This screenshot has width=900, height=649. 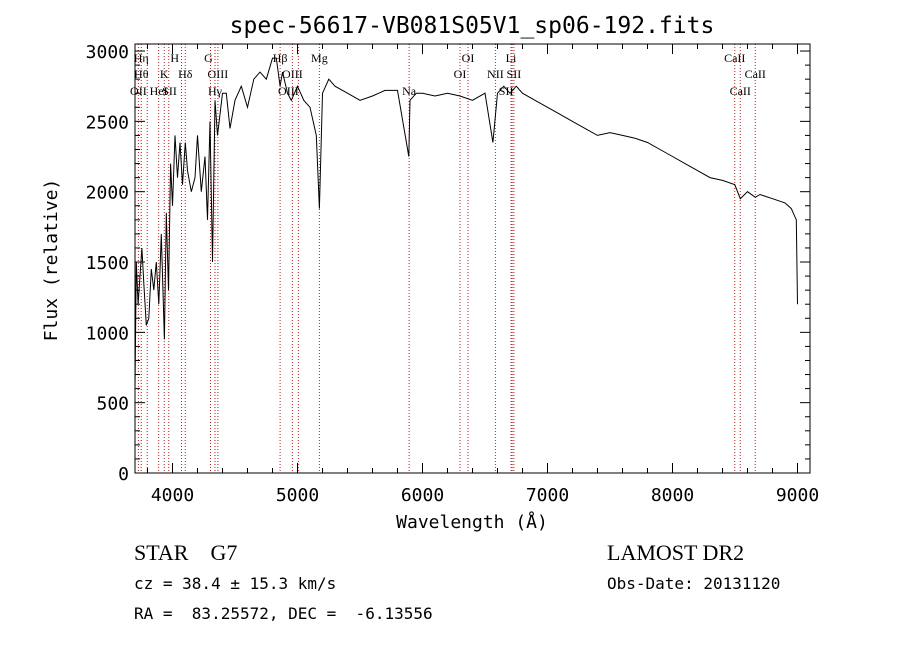 What do you see at coordinates (215, 91) in the screenshot?
I see `line-marker-label: Hγ` at bounding box center [215, 91].